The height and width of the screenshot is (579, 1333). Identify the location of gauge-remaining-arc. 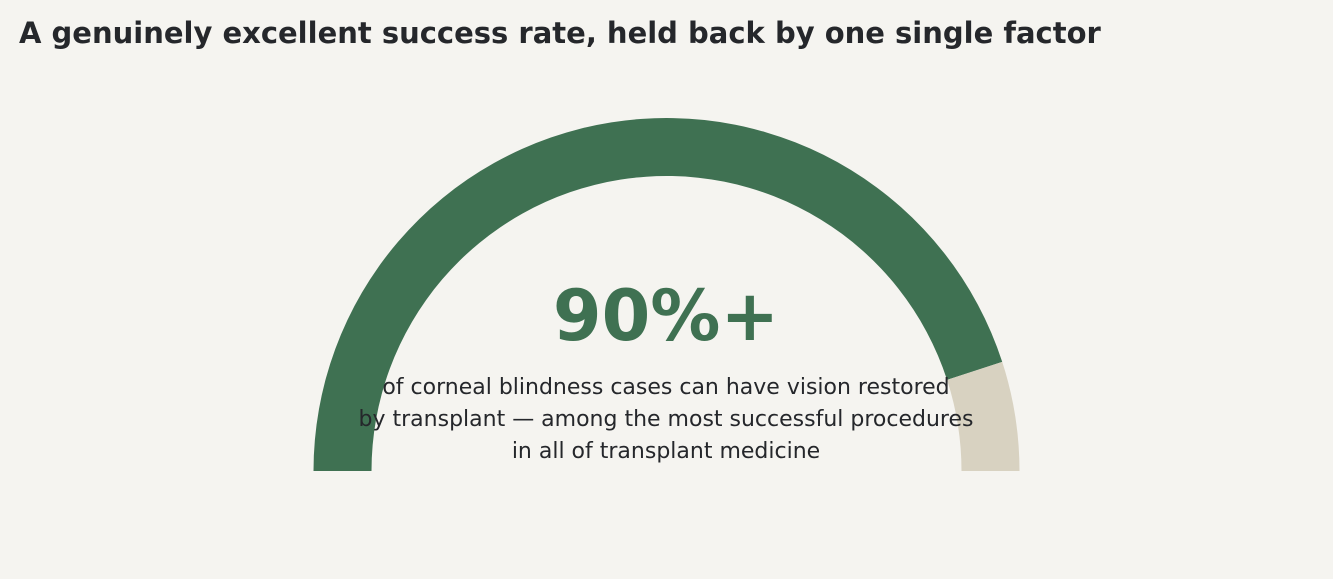
(983, 416).